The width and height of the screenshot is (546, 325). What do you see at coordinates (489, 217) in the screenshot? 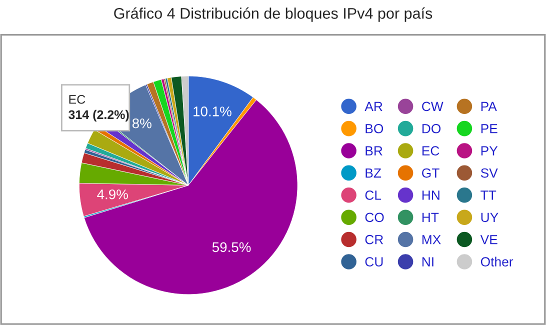
I see `legend-label: UY` at bounding box center [489, 217].